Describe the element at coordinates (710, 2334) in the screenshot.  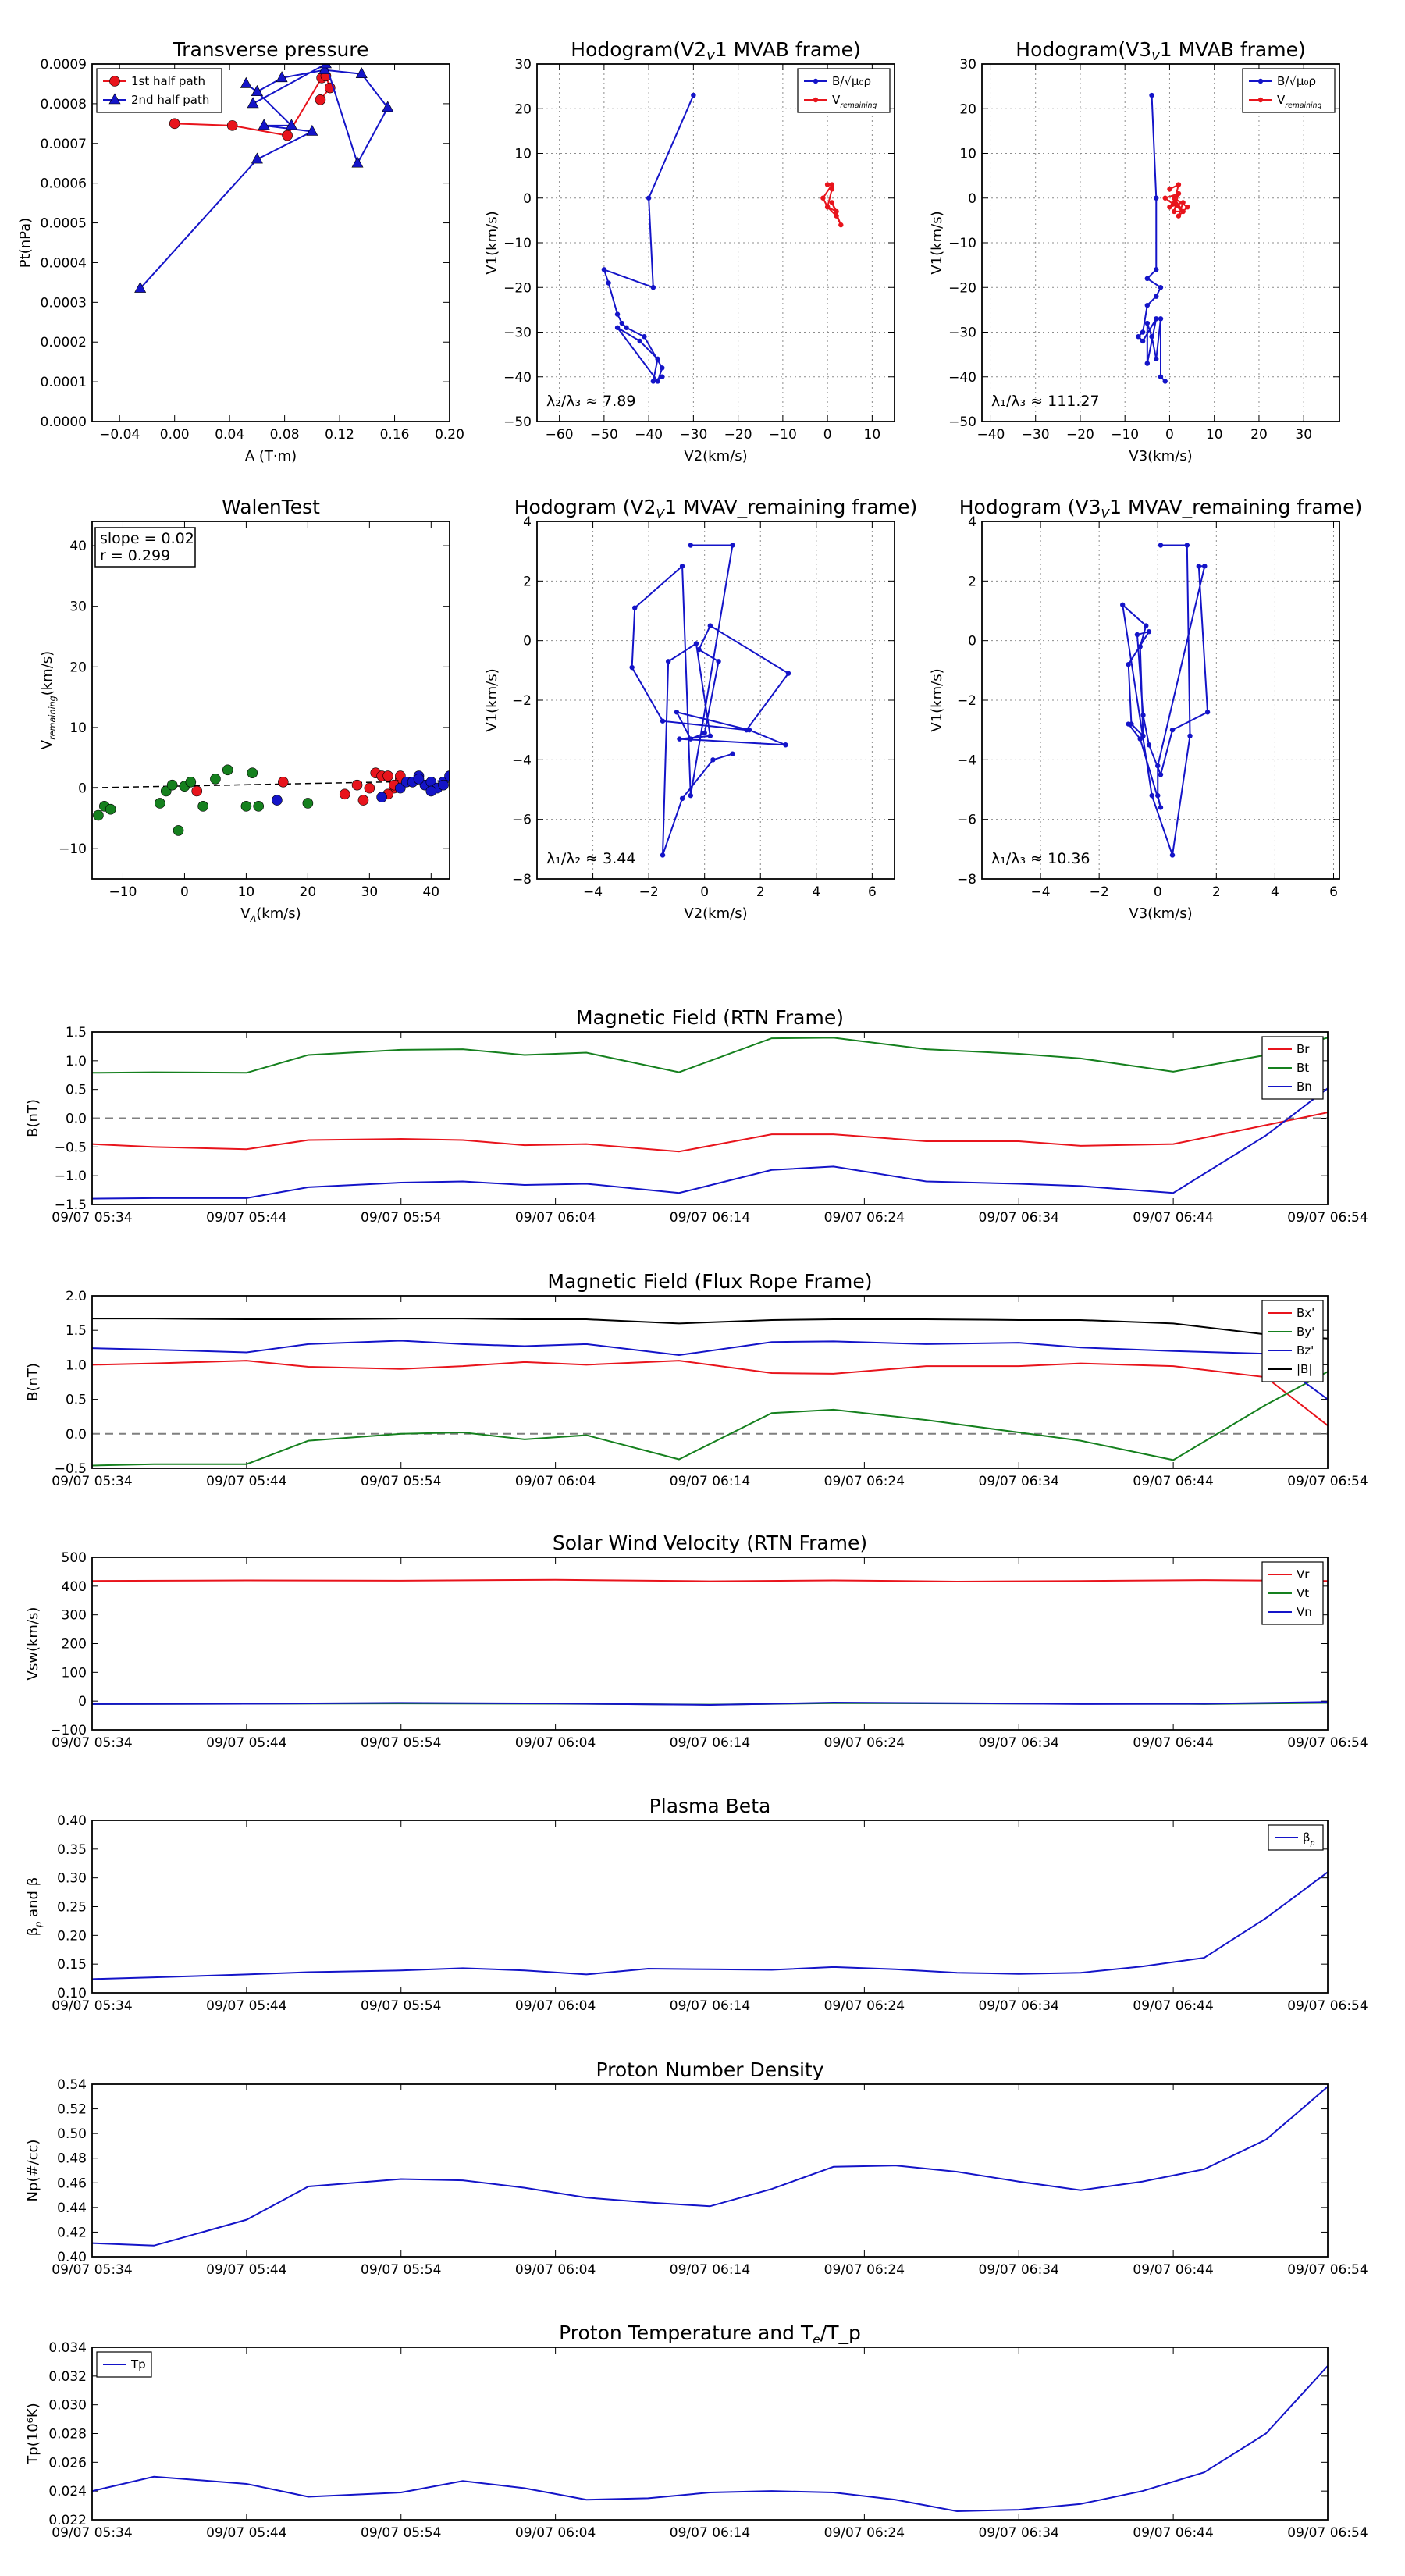
I see `chart-title: Proton Temperature and Te/T_p` at that location.